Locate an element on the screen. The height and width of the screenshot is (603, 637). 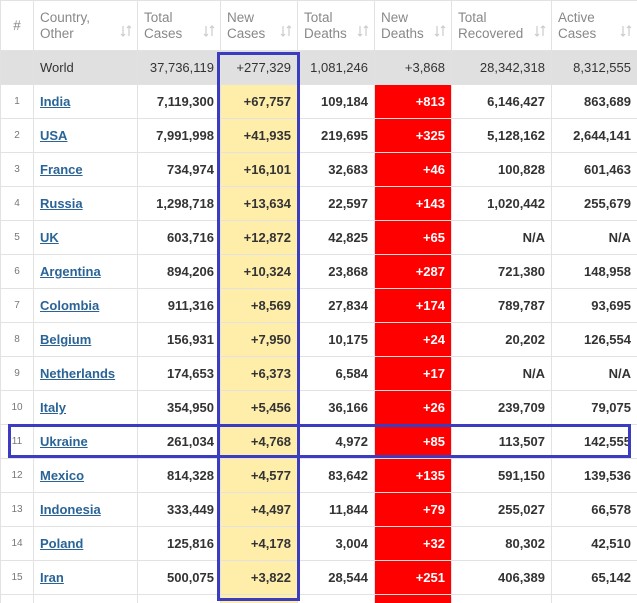
cell: 3 is located at coordinates (17, 169).